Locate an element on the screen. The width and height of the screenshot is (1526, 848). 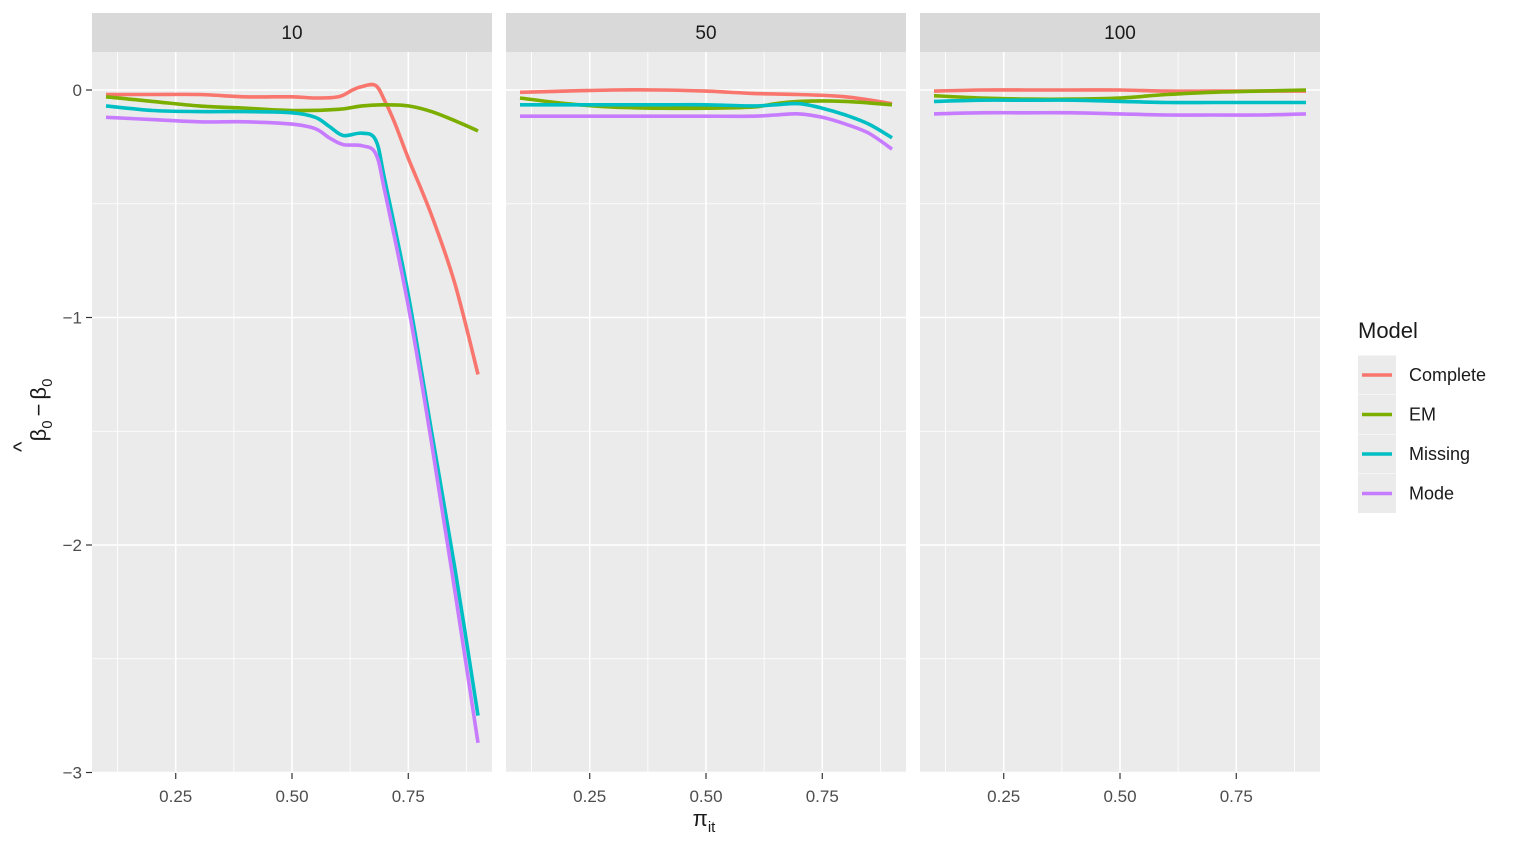
x-axis-title-pi: π is located at coordinates (700, 818).